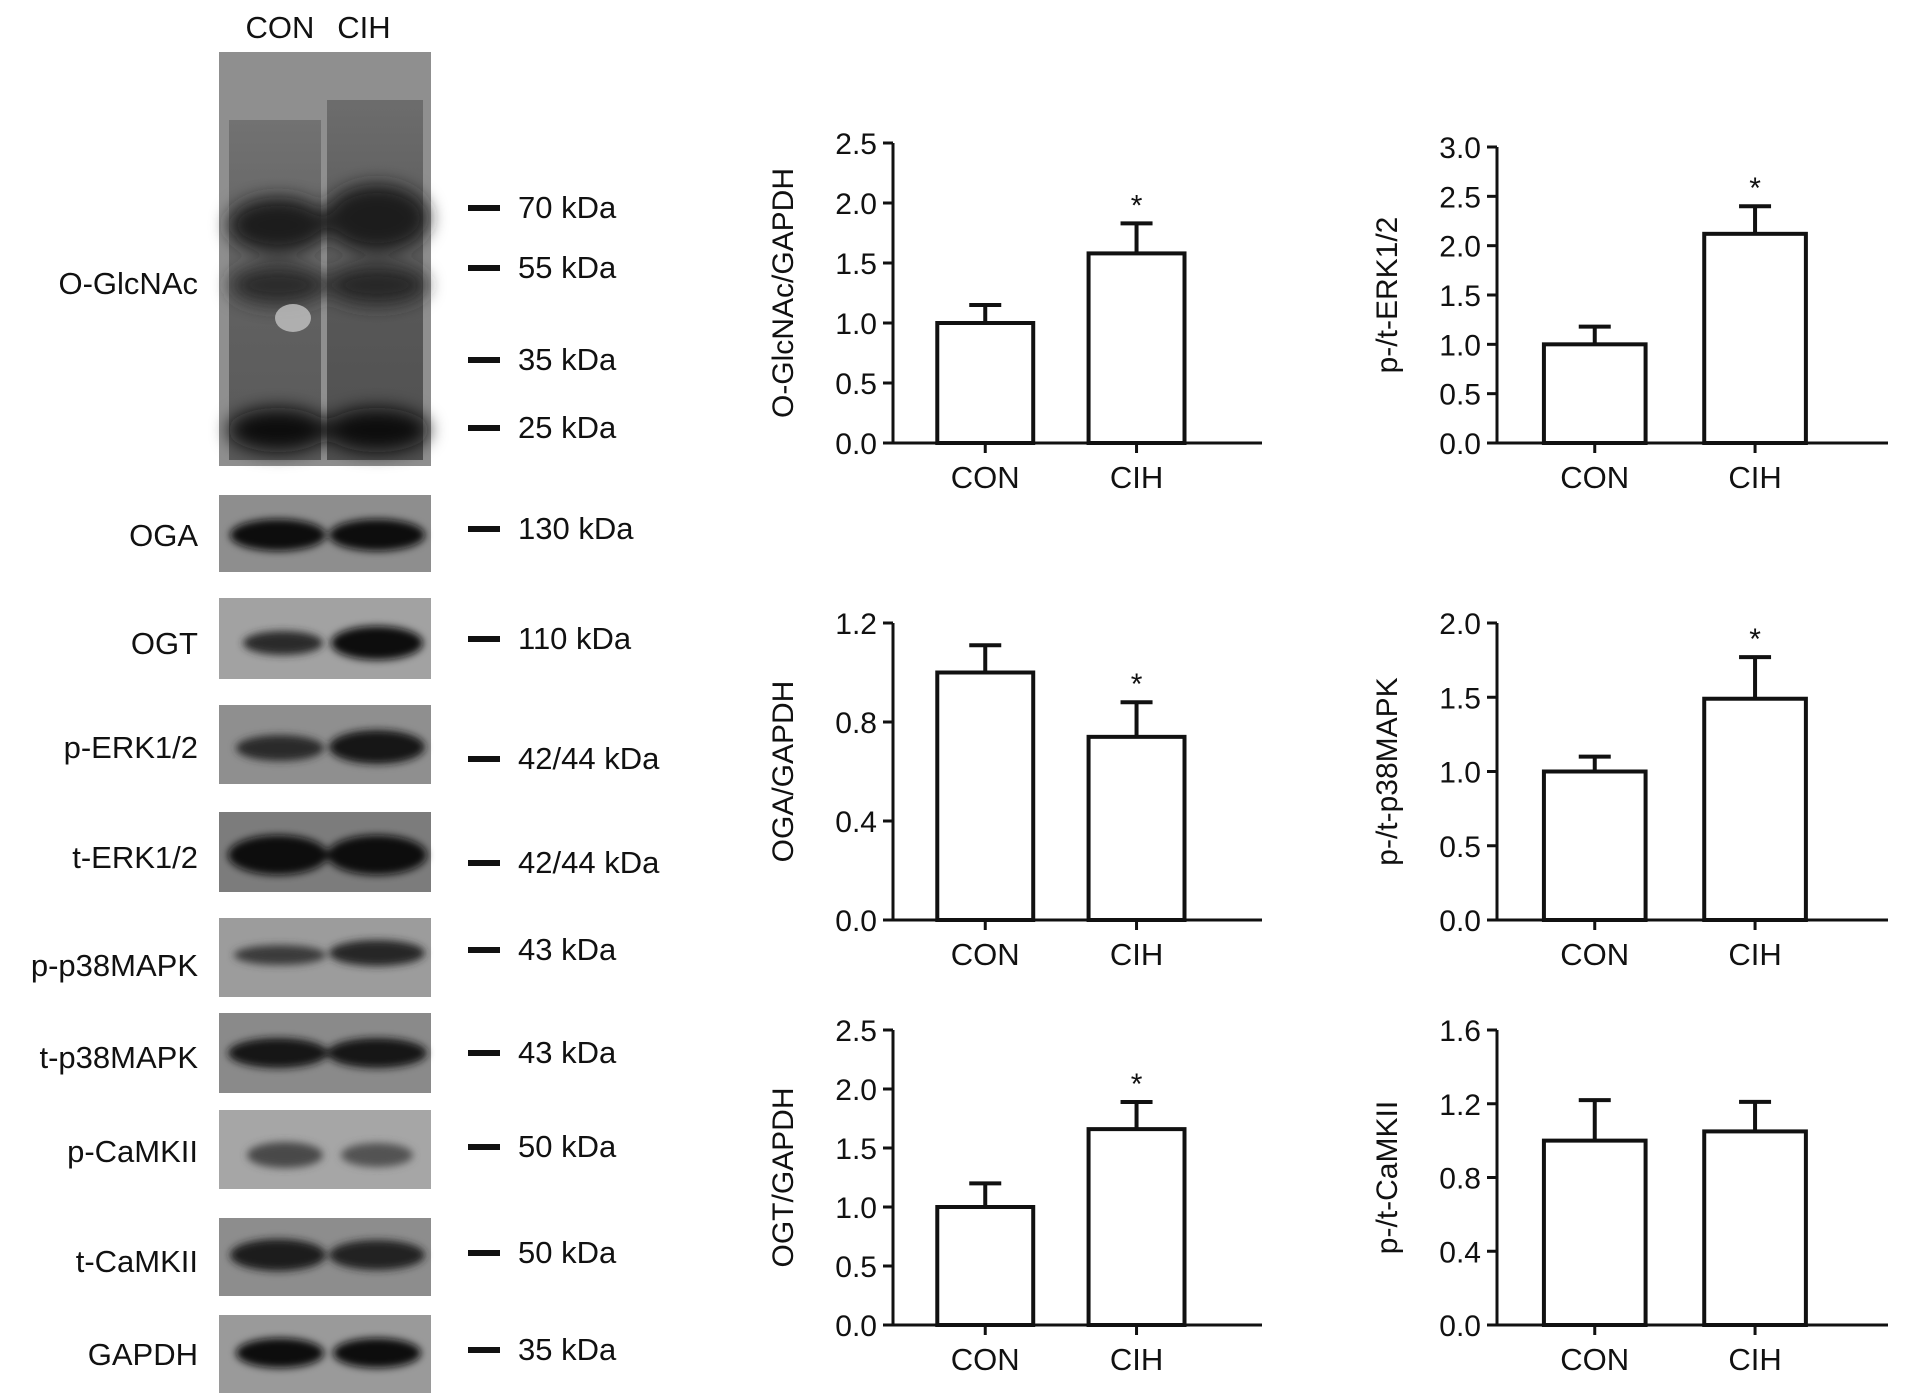 This screenshot has height=1399, width=1913. What do you see at coordinates (352, 1354) in the screenshot?
I see `blot-panel-gapdh: GAPDH 35 kDa` at bounding box center [352, 1354].